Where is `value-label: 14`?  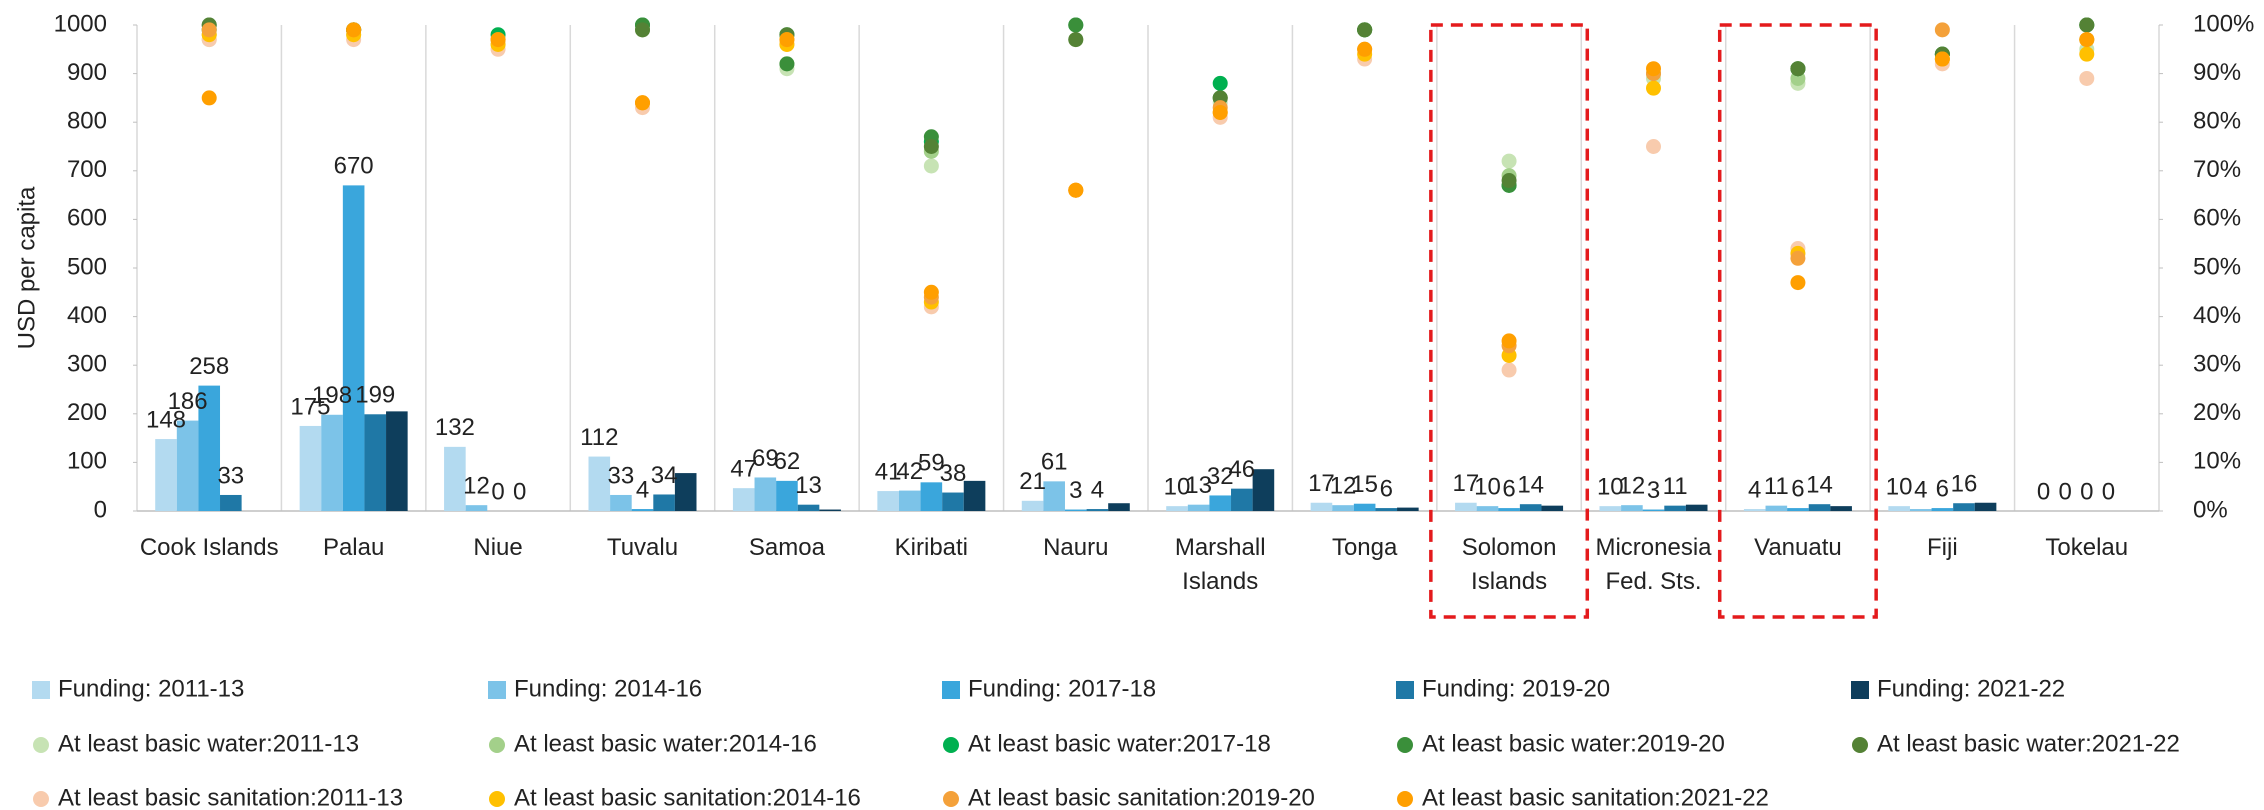 value-label: 14 is located at coordinates (1819, 485).